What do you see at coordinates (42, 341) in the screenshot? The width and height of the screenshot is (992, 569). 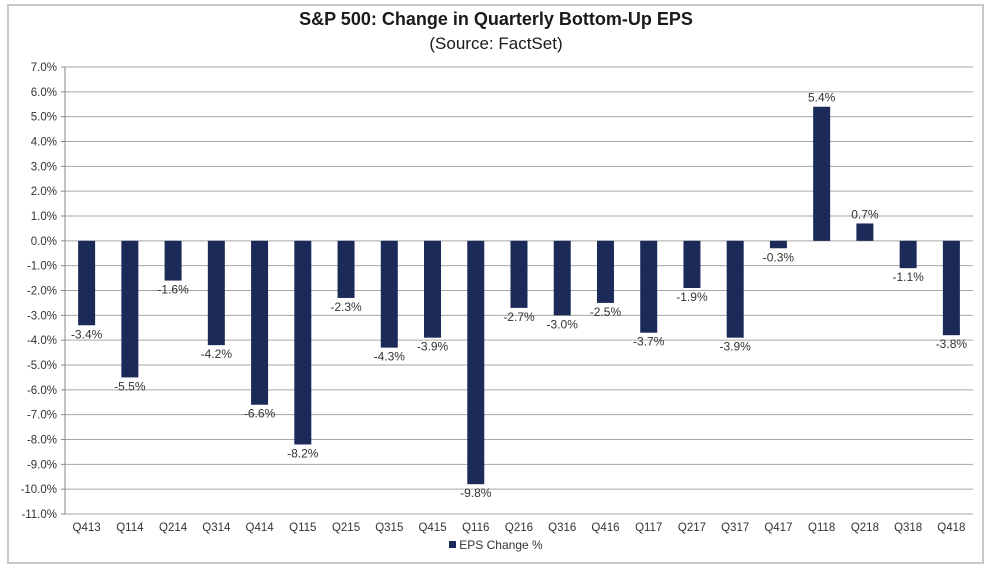 I see `y-tick-label: -4.0%` at bounding box center [42, 341].